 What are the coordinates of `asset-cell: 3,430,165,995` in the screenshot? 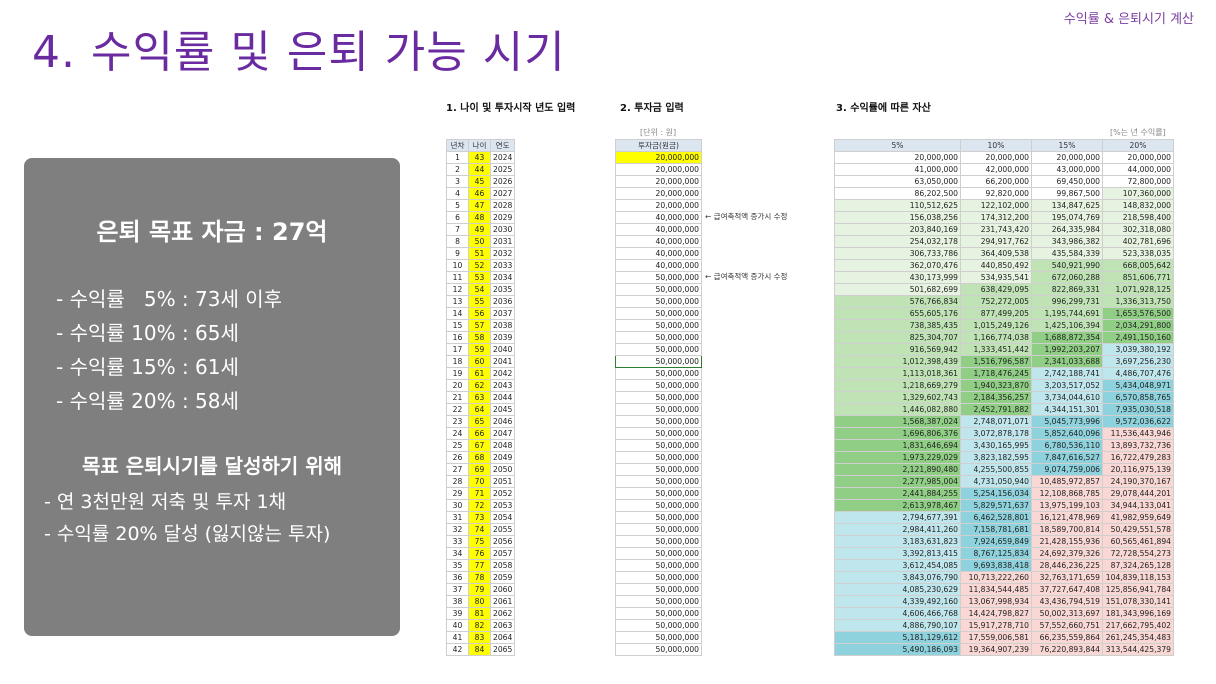 It's located at (996, 445).